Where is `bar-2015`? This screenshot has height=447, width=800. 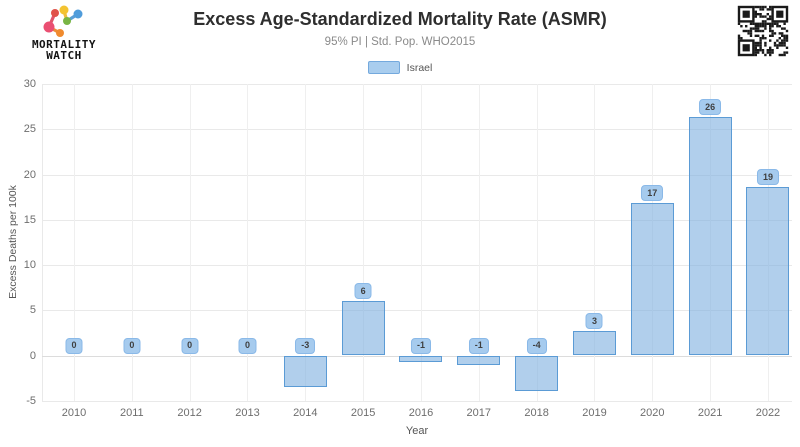
bar-2015 is located at coordinates (363, 328).